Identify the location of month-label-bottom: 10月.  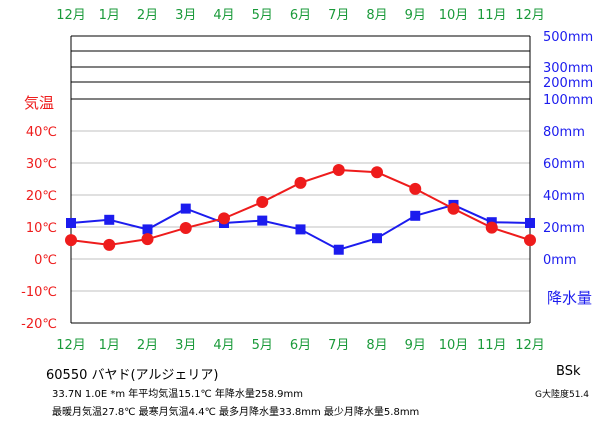
(454, 345).